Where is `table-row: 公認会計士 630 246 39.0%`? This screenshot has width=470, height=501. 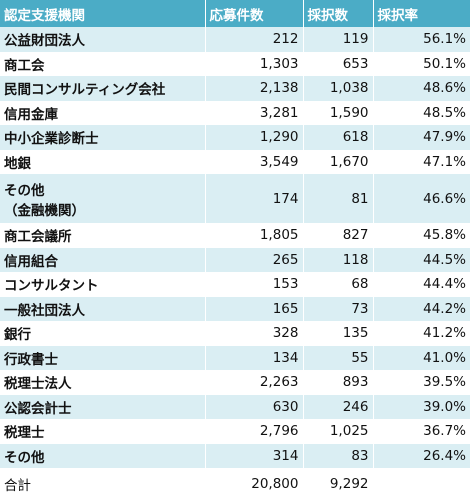
table-row: 公認会計士 630 246 39.0% is located at coordinates (235, 406).